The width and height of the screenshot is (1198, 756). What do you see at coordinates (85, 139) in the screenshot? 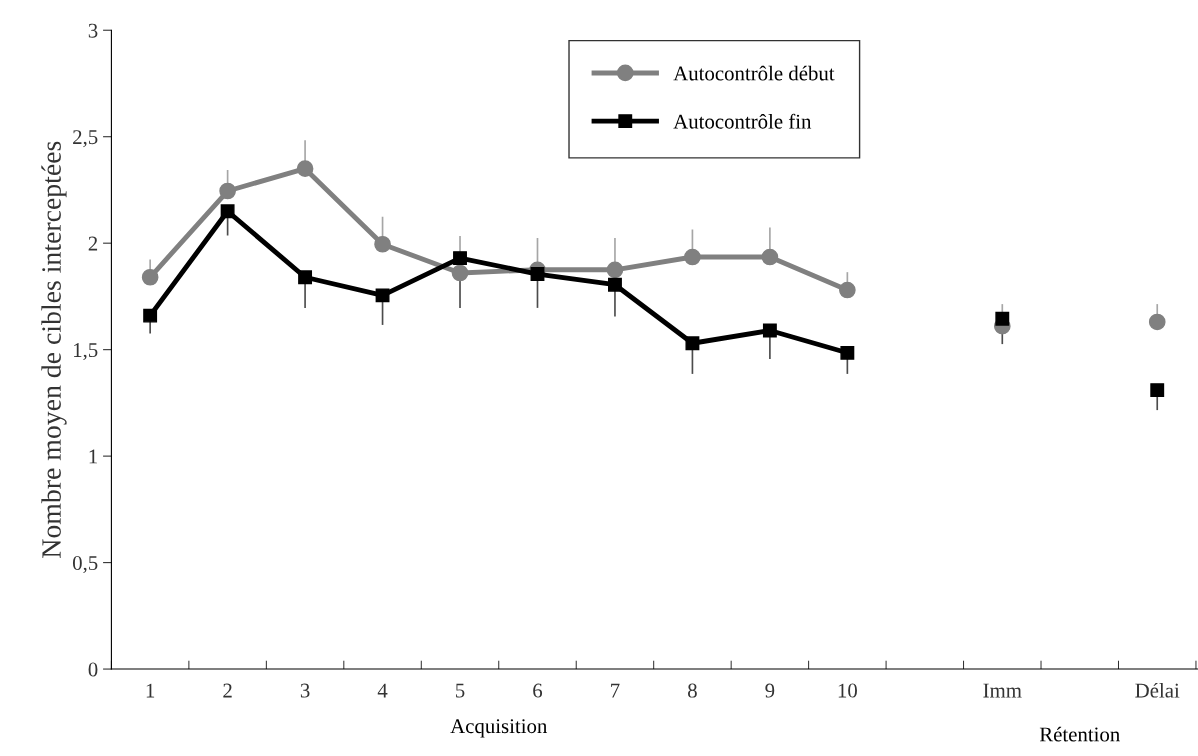
I see `y-tick-label: 2,5` at bounding box center [85, 139].